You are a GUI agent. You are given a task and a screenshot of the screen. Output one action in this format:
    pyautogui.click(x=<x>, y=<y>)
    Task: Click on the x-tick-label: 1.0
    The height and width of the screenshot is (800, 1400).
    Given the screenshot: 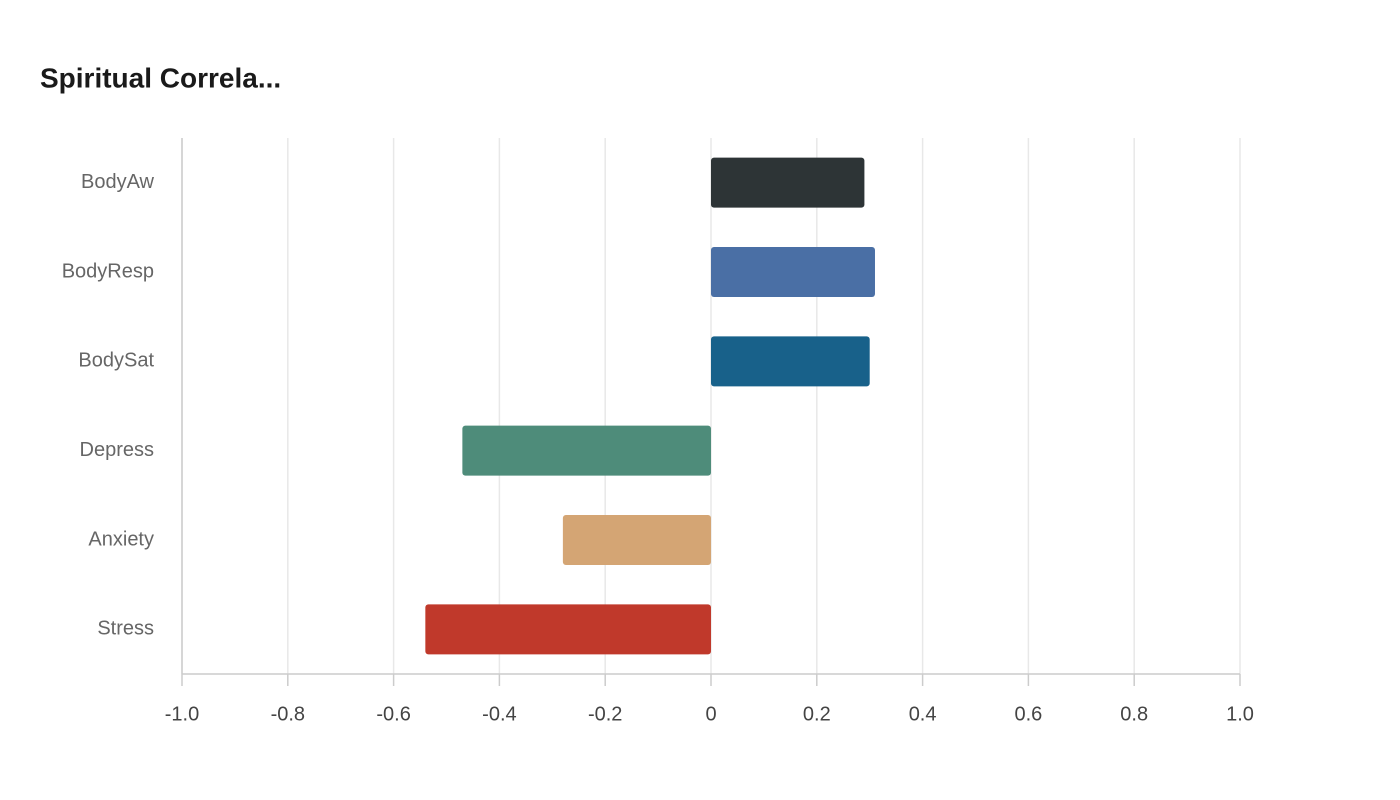 What is the action you would take?
    pyautogui.click(x=1240, y=714)
    